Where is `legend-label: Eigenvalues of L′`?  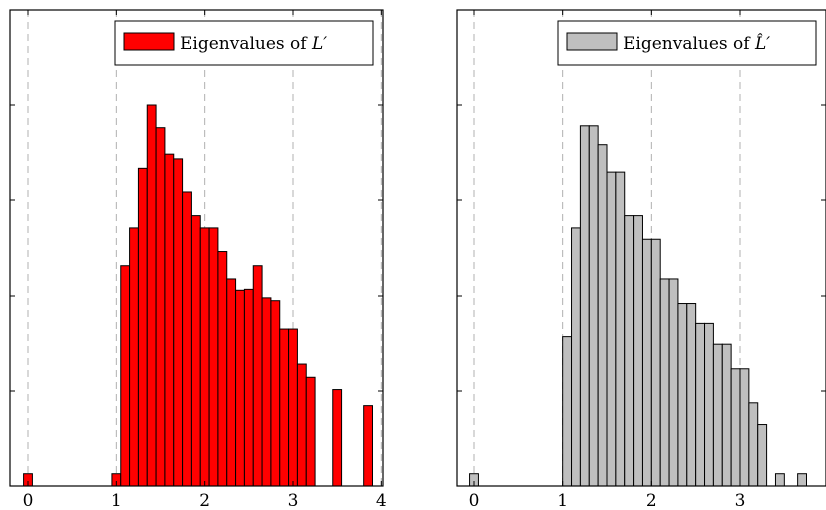 legend-label: Eigenvalues of L′ is located at coordinates (253, 44).